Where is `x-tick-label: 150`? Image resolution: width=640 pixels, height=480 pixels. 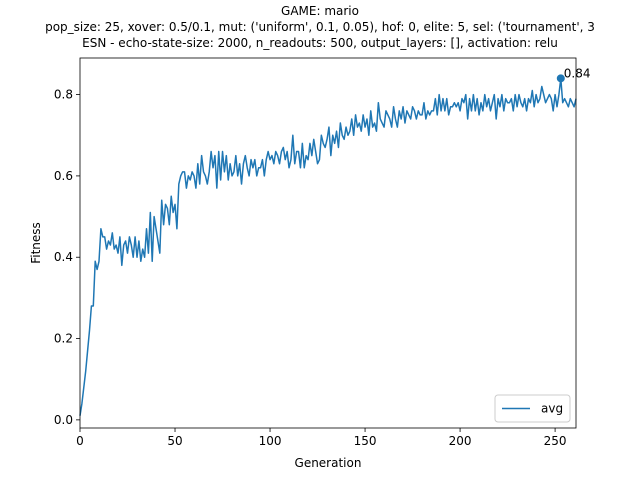
x-tick-label: 150 is located at coordinates (365, 441).